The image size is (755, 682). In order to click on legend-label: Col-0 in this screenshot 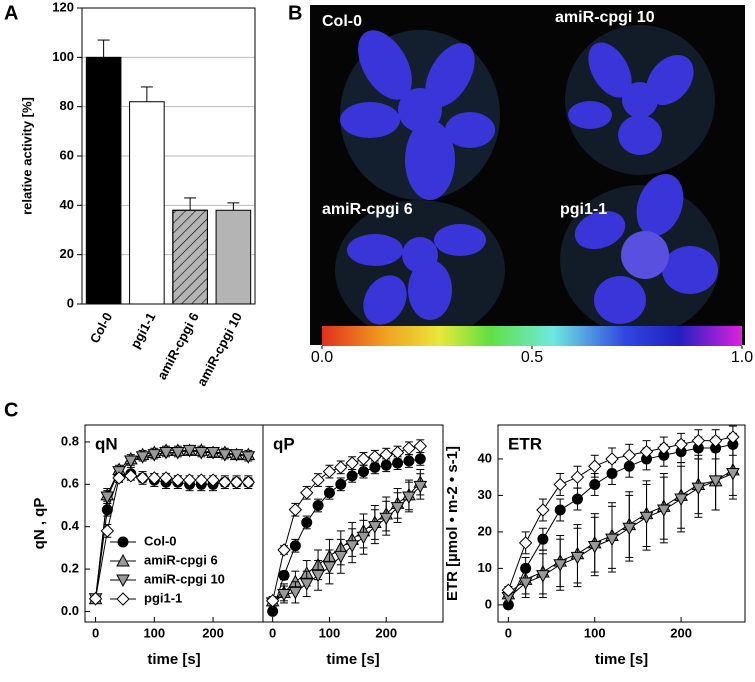, I will do `click(160, 540)`.